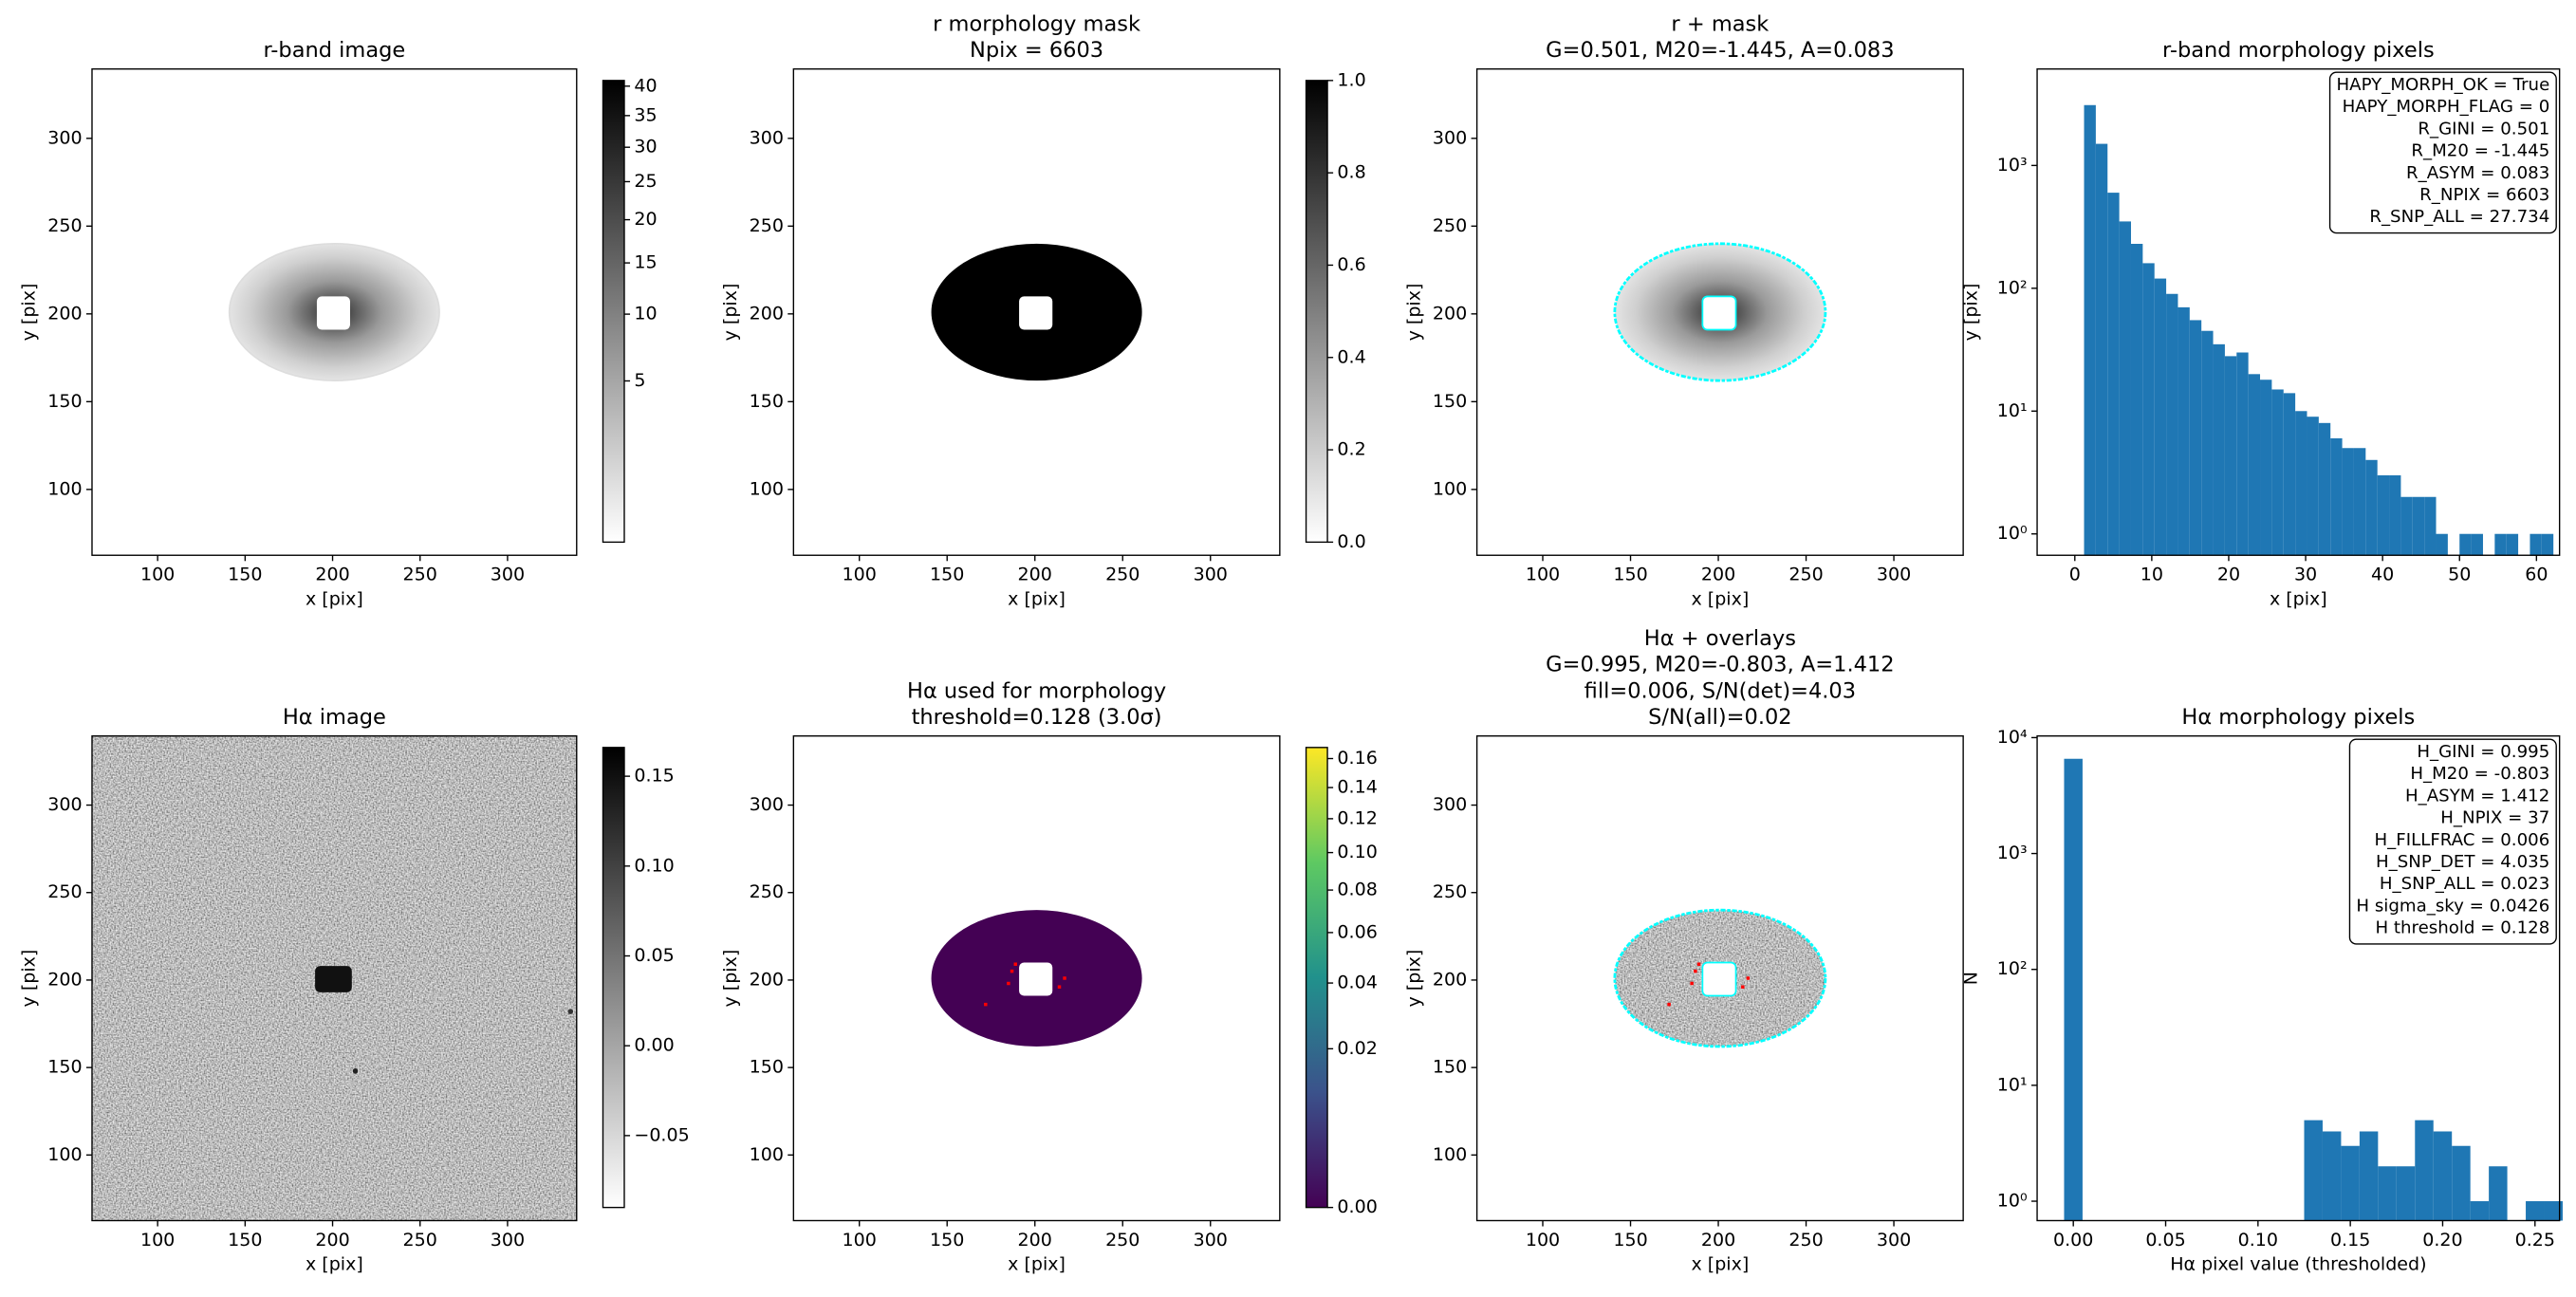  I want to click on masked-core, so click(1719, 313).